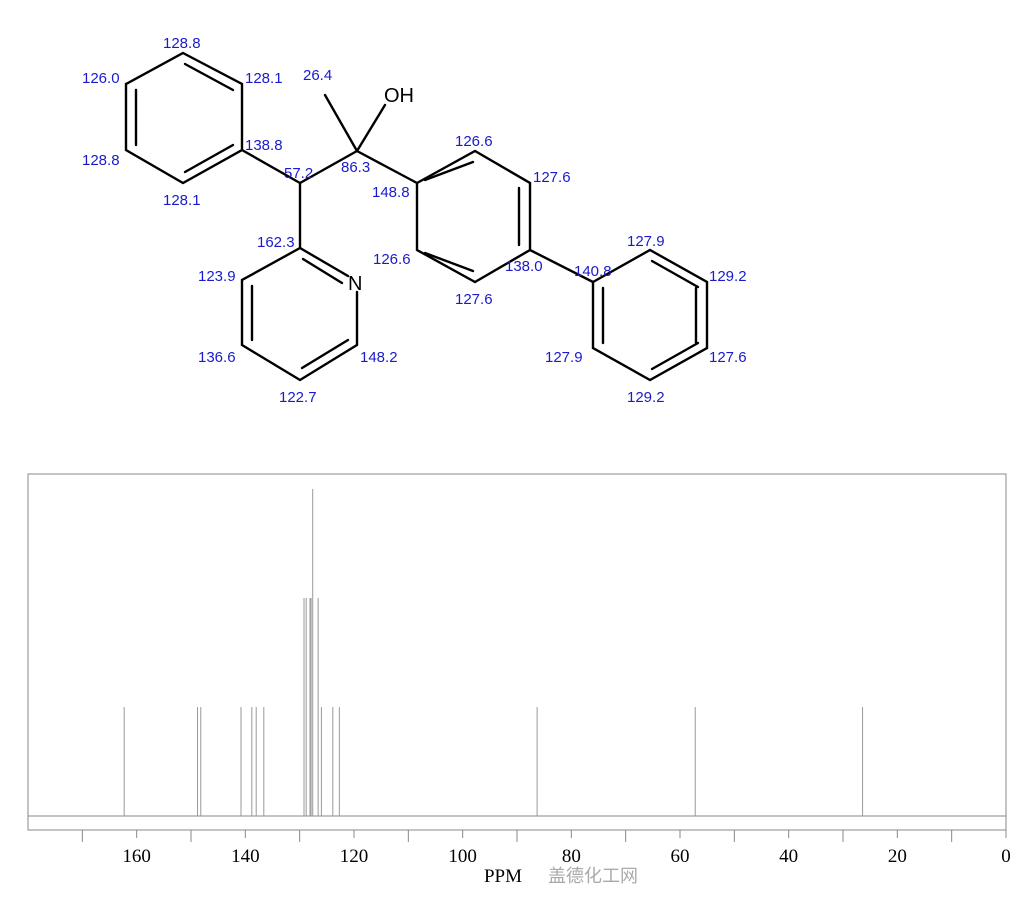 The height and width of the screenshot is (900, 1024). Describe the element at coordinates (298, 397) in the screenshot. I see `shift-label: 122.7` at that location.